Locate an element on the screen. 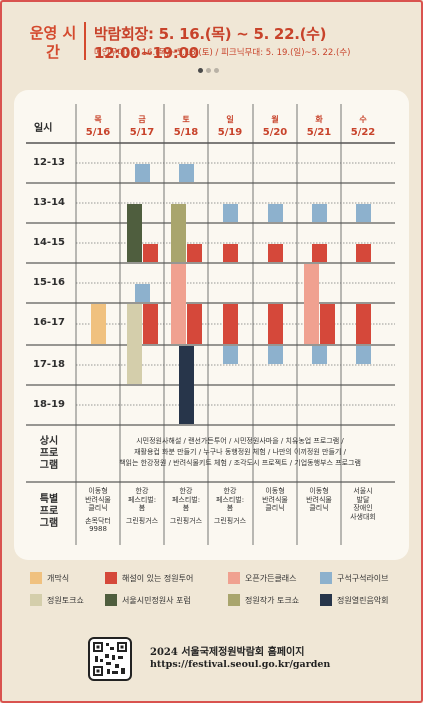  regular-programs-label: 상시 프로 그램 is located at coordinates (49, 453).